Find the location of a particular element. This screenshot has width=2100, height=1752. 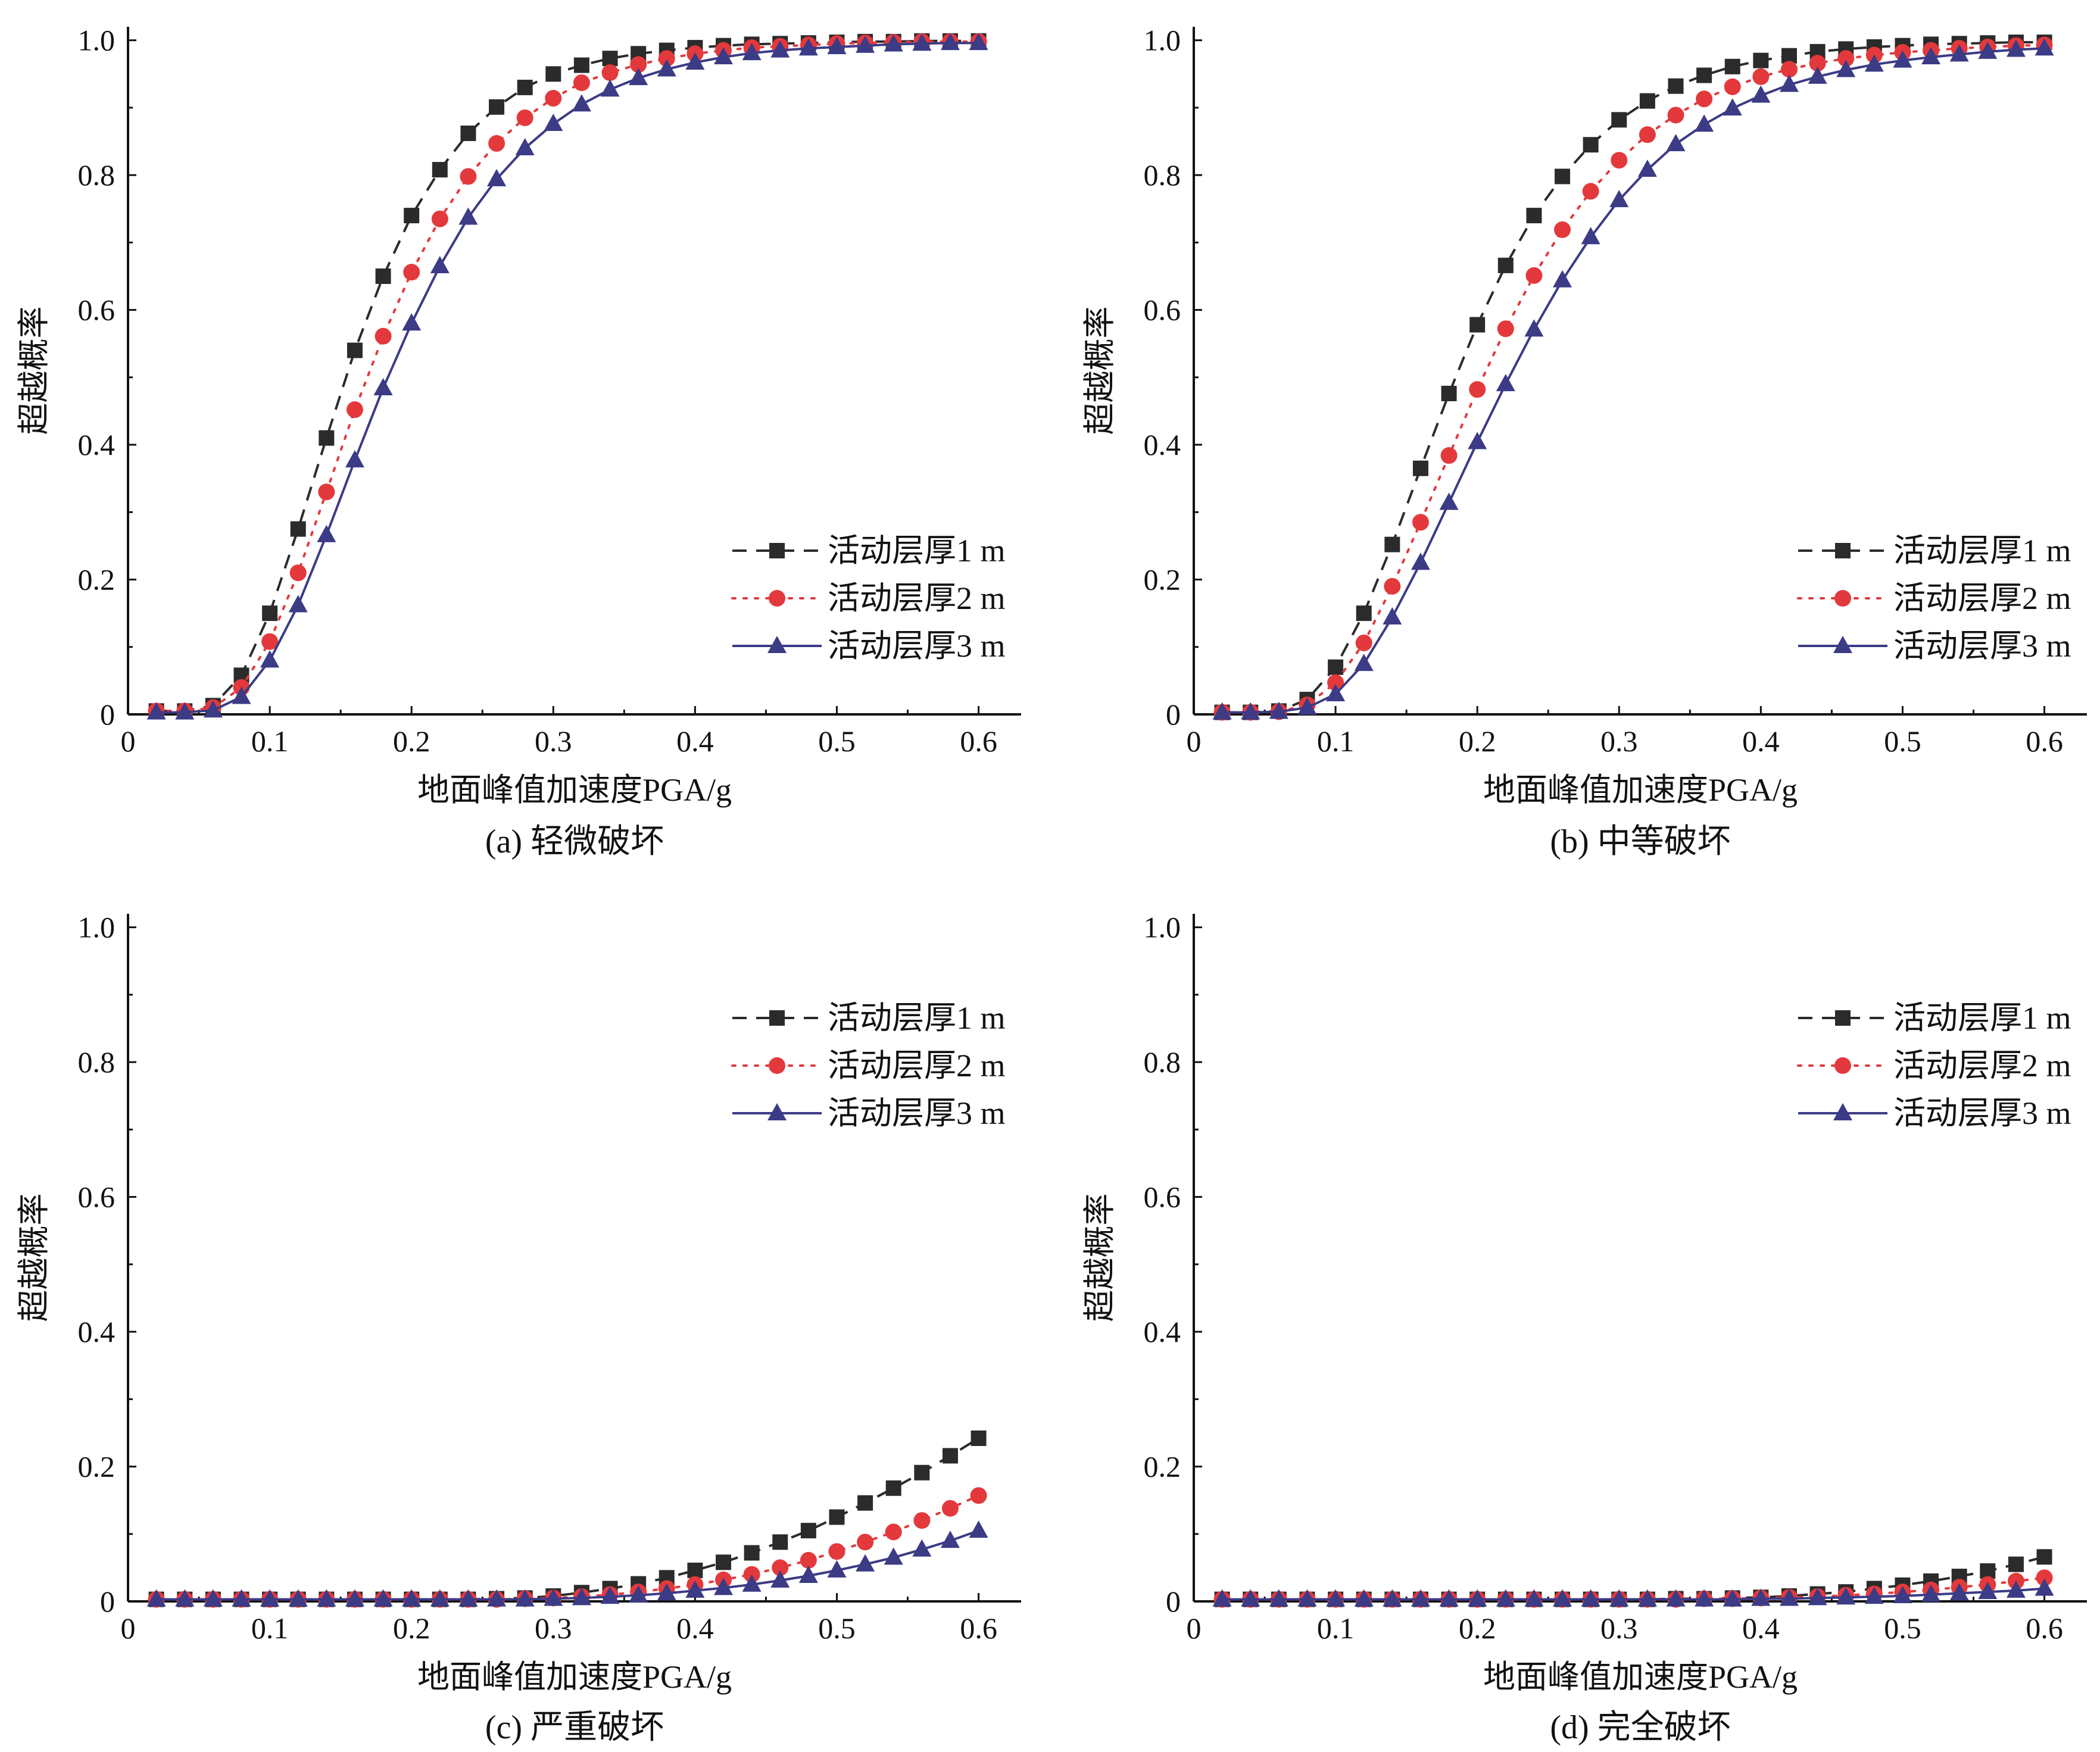

y-tick-label: 0.6 is located at coordinates (1162, 310).